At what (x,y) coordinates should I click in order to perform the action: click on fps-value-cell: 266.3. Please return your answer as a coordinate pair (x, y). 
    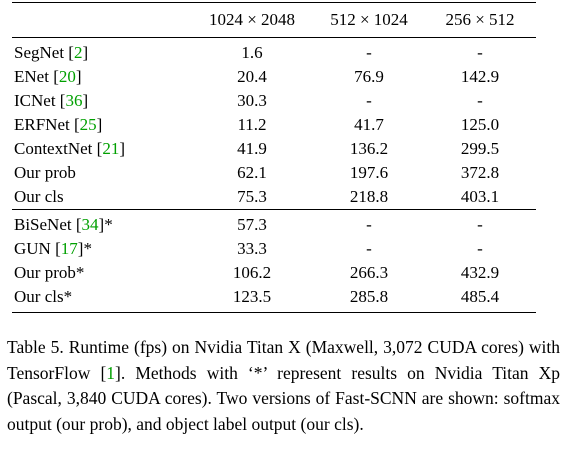
    Looking at the image, I should click on (369, 272).